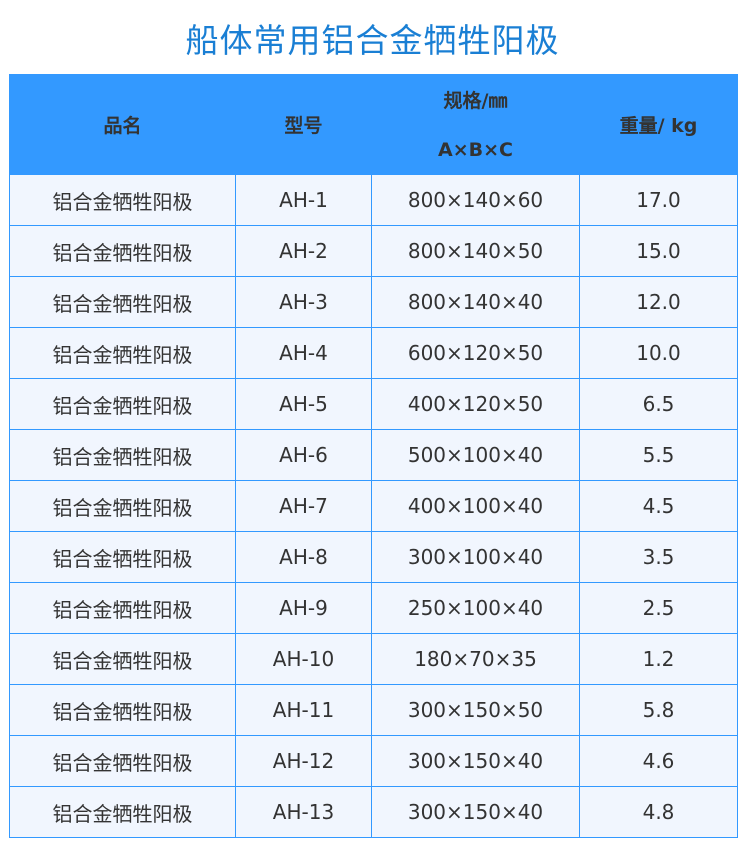  I want to click on cell-model: AH-13, so click(303, 812).